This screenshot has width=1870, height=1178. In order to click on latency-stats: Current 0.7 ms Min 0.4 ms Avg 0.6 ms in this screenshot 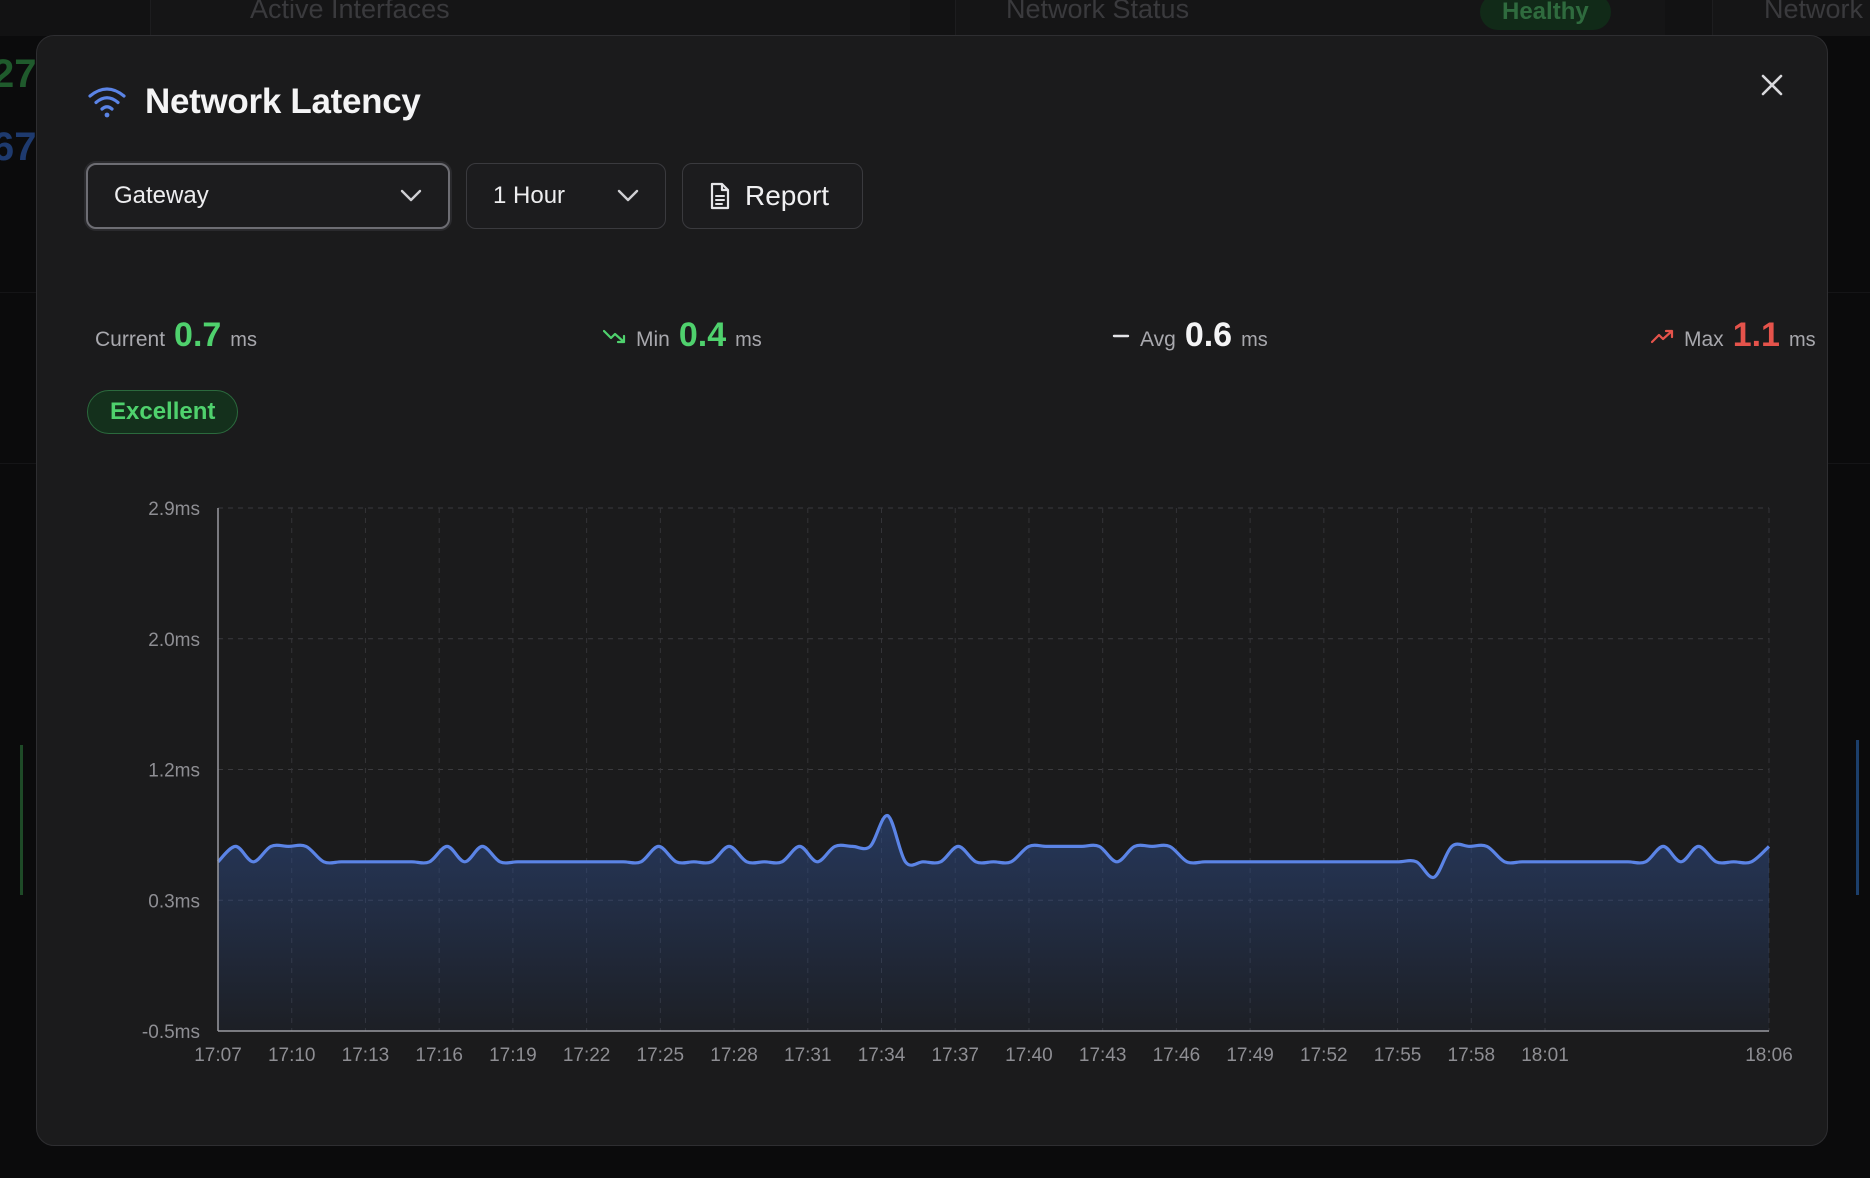, I will do `click(955, 338)`.